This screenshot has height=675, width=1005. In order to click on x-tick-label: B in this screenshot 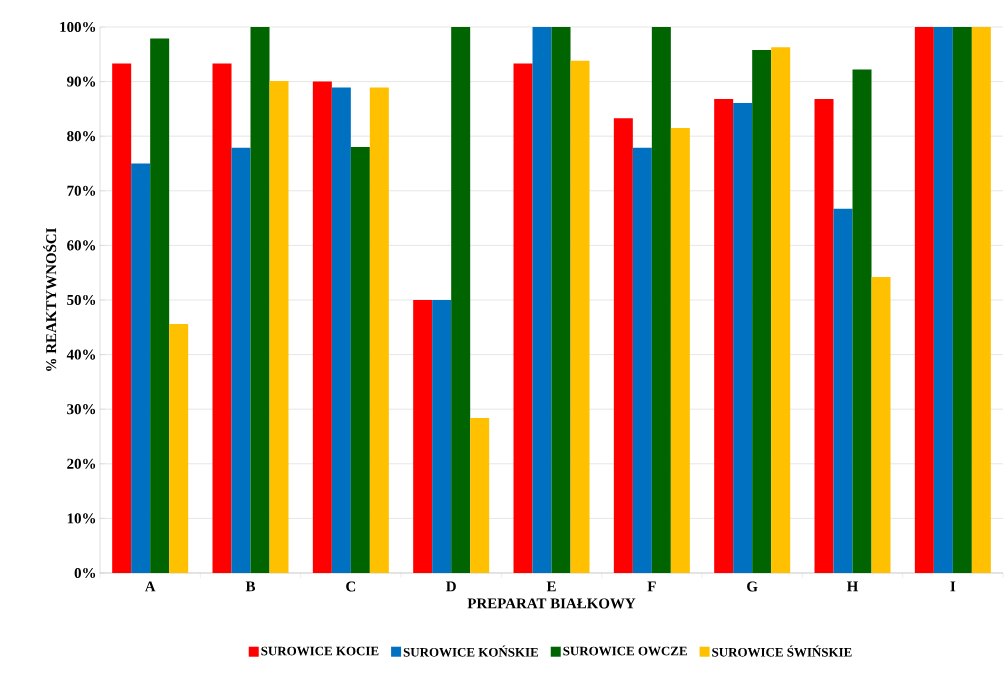, I will do `click(250, 586)`.